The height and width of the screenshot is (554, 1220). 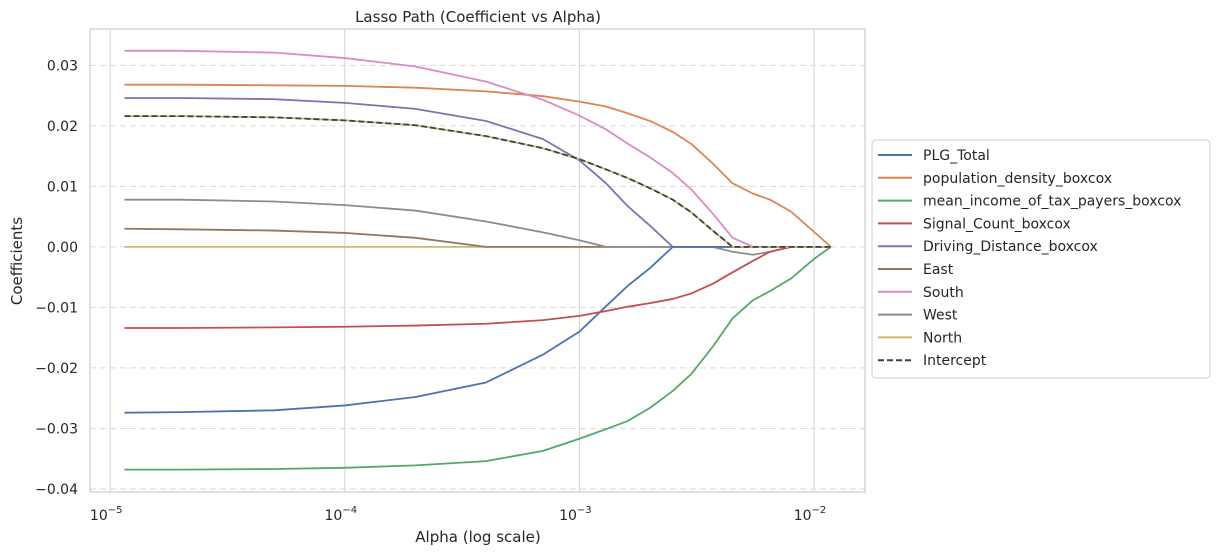 What do you see at coordinates (921, 293) in the screenshot?
I see `legend-item-south: South` at bounding box center [921, 293].